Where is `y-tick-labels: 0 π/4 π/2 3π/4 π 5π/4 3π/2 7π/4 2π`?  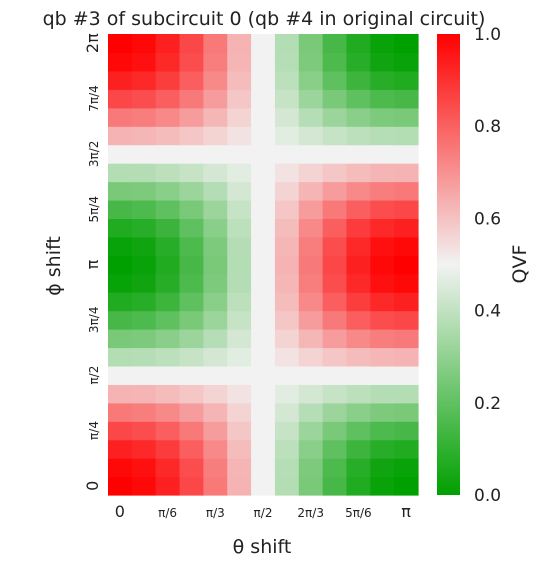 y-tick-labels: 0 π/4 π/2 3π/4 π 5π/4 3π/2 7π/4 2π is located at coordinates (92, 262).